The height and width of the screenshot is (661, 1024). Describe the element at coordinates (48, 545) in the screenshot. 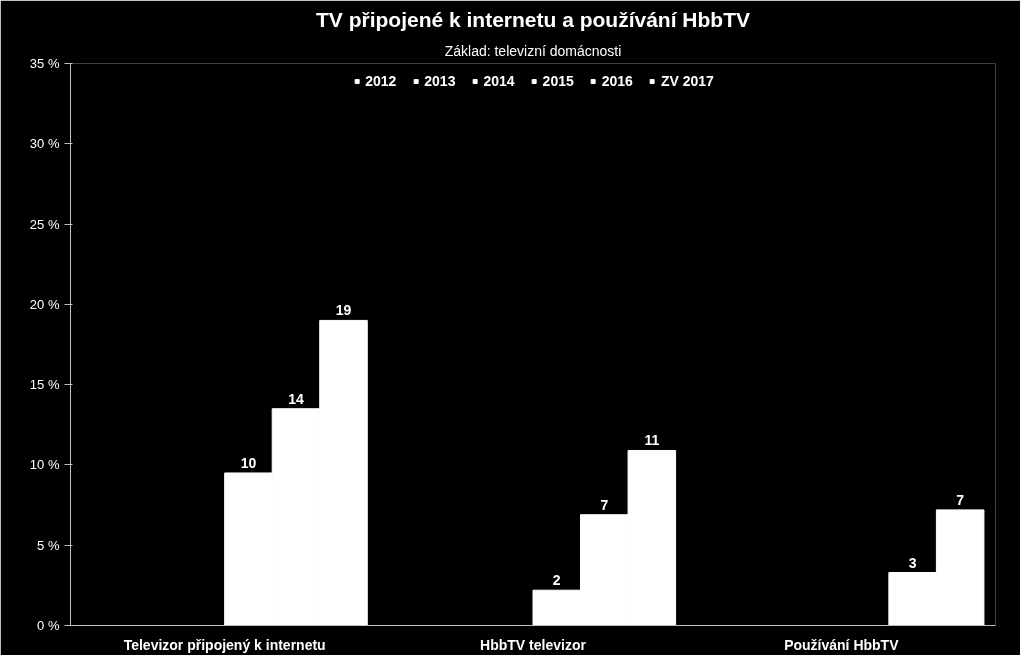

I see `y-tick-label: 5 %` at that location.